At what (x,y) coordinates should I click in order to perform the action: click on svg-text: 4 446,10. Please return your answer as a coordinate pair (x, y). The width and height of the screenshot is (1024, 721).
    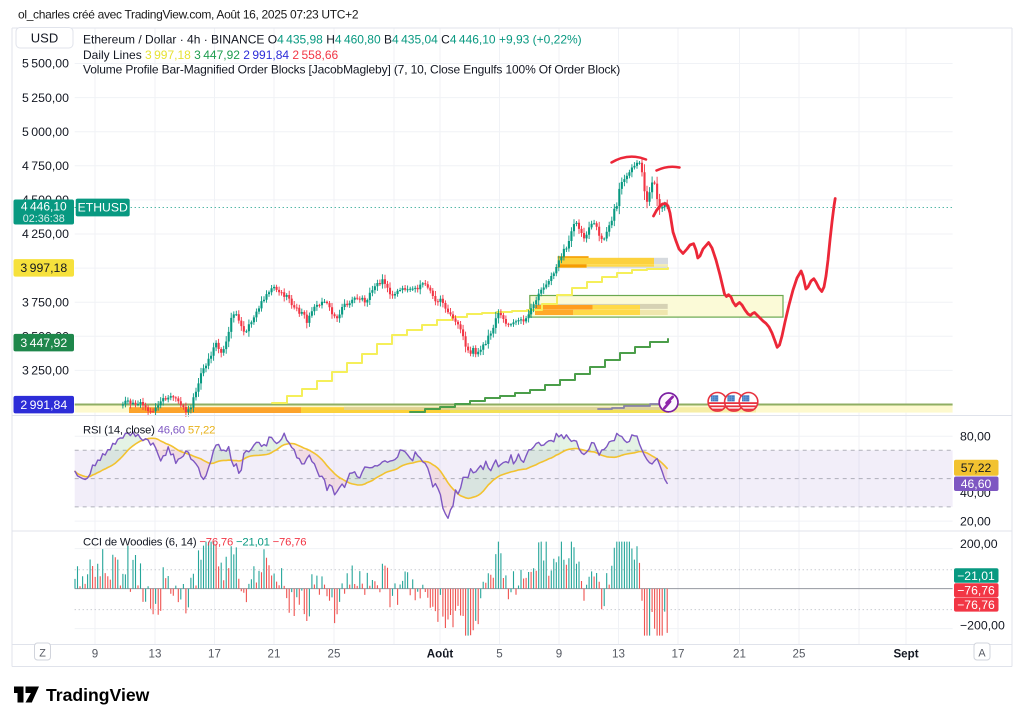
    Looking at the image, I should click on (44, 207).